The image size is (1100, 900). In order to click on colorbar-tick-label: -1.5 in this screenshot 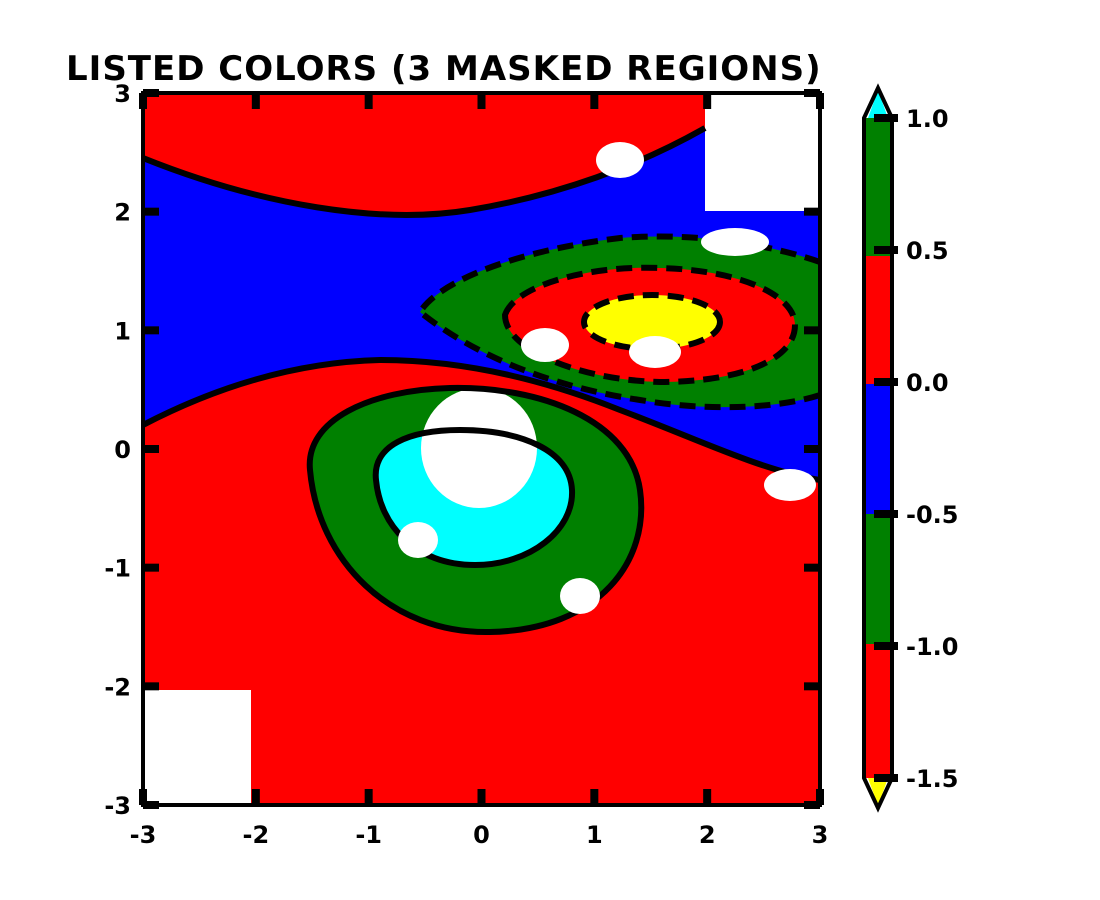, I will do `click(932, 779)`.